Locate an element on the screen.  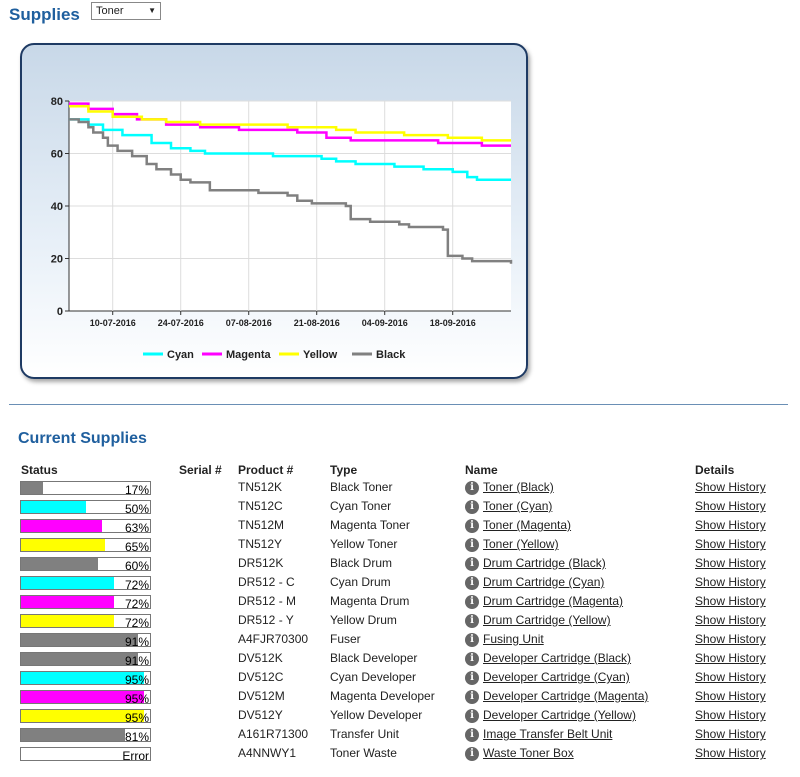
product-number: TN512C is located at coordinates (260, 506).